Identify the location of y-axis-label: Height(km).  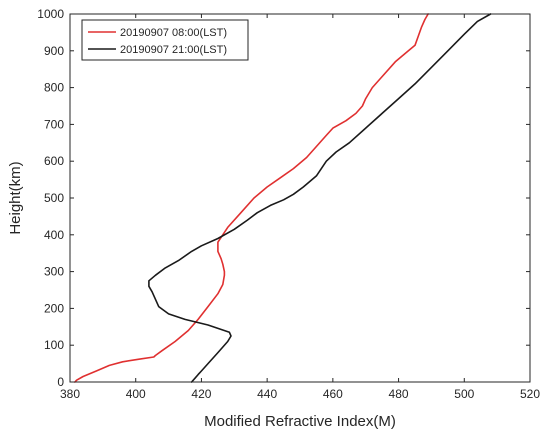
(15, 197).